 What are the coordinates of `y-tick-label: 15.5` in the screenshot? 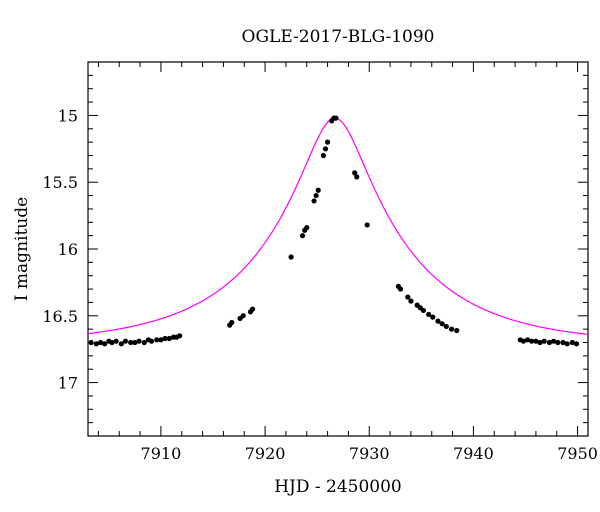 It's located at (60, 182).